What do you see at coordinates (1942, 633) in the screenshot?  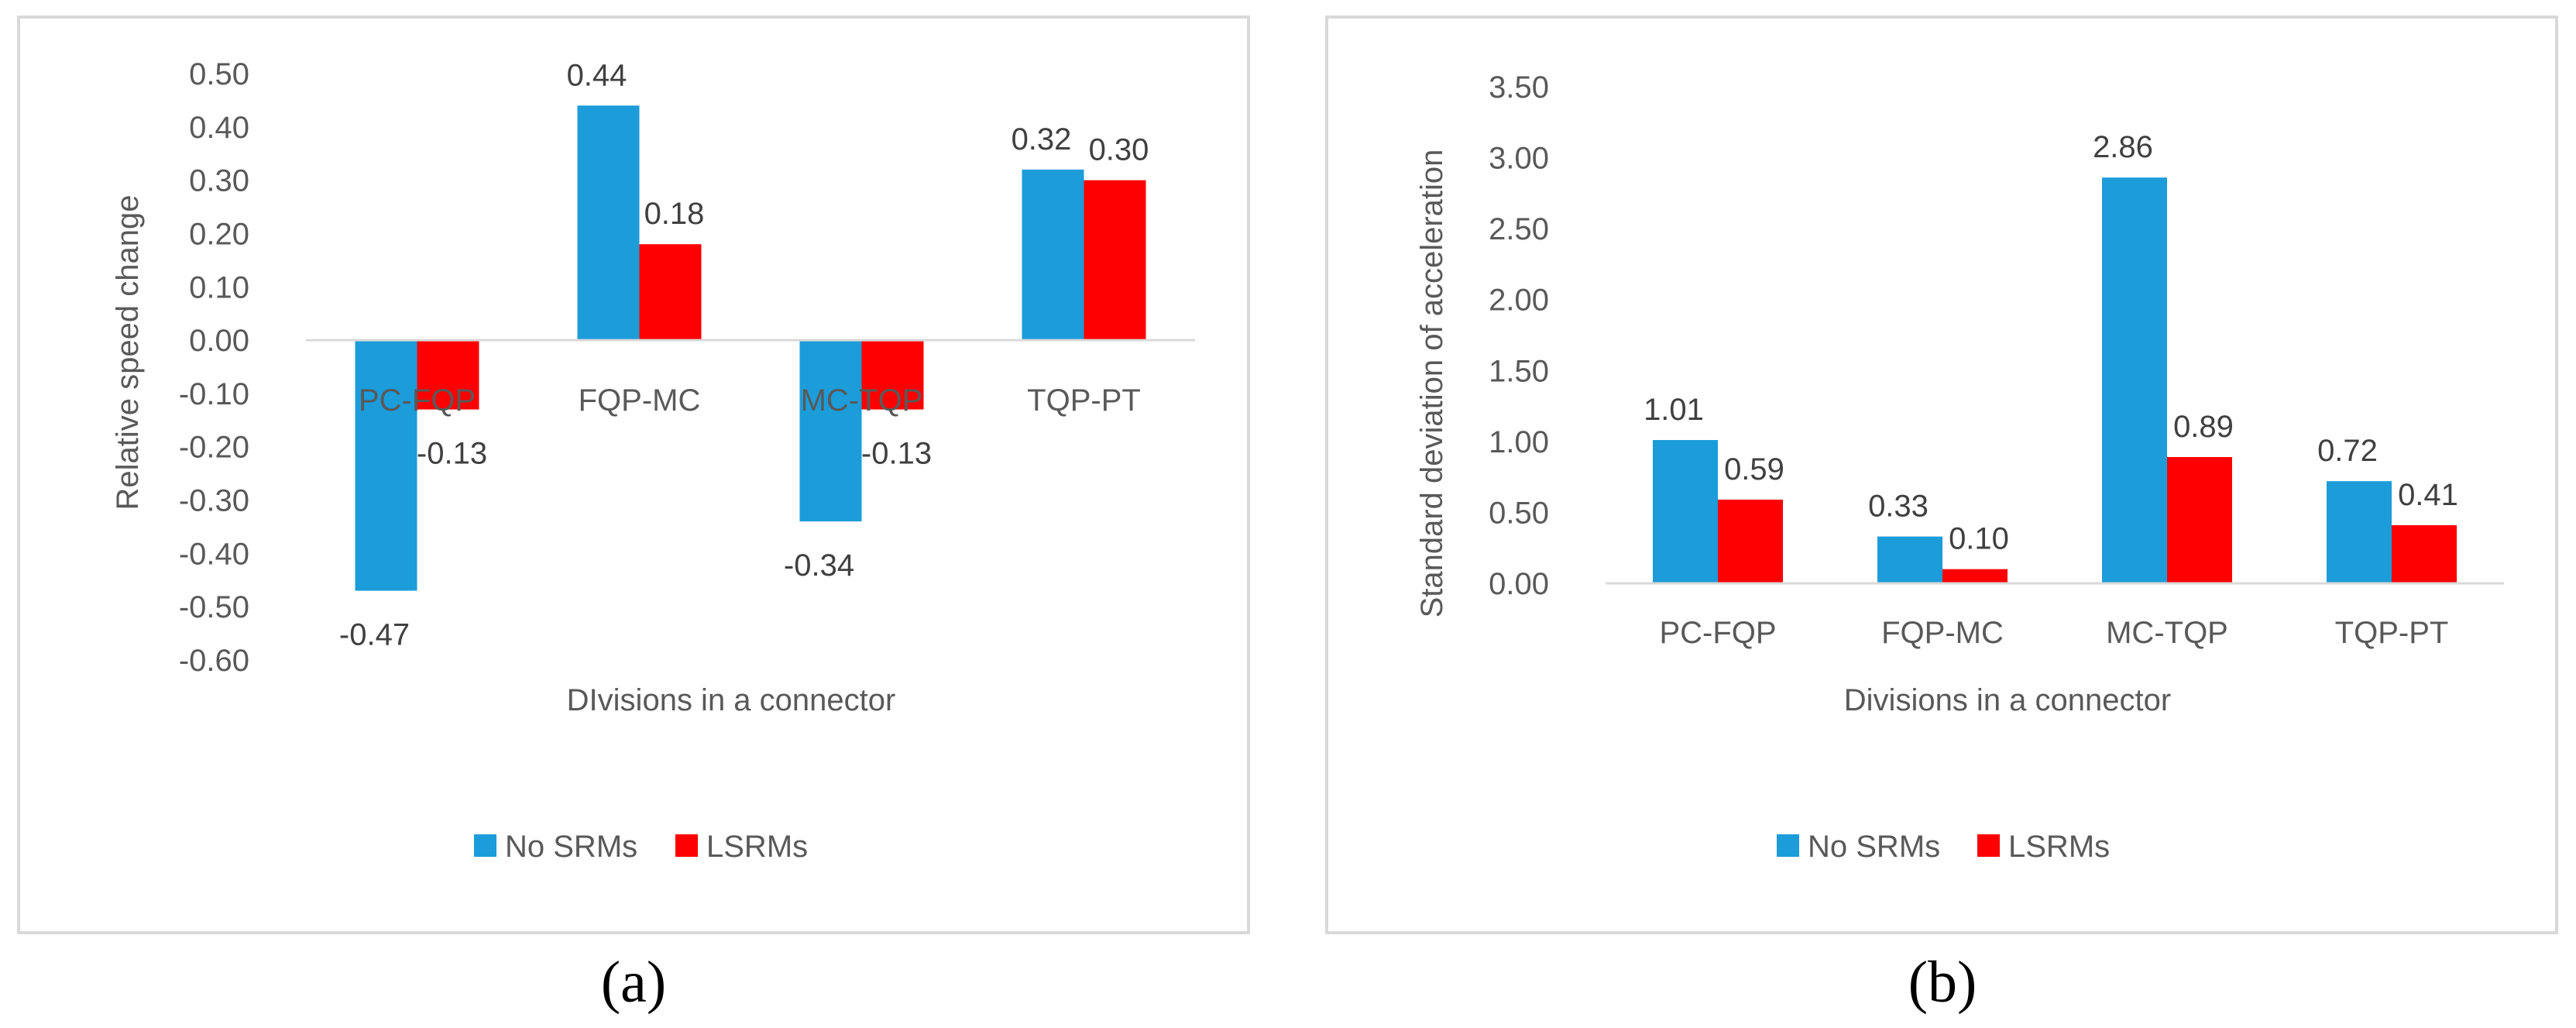 I see `category-label-b: FQP-MC` at bounding box center [1942, 633].